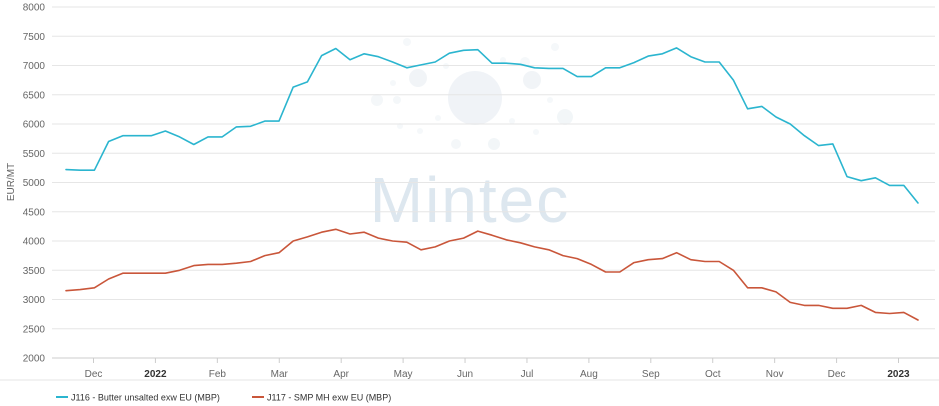 The image size is (939, 406). I want to click on x-tick-label: May, so click(403, 374).